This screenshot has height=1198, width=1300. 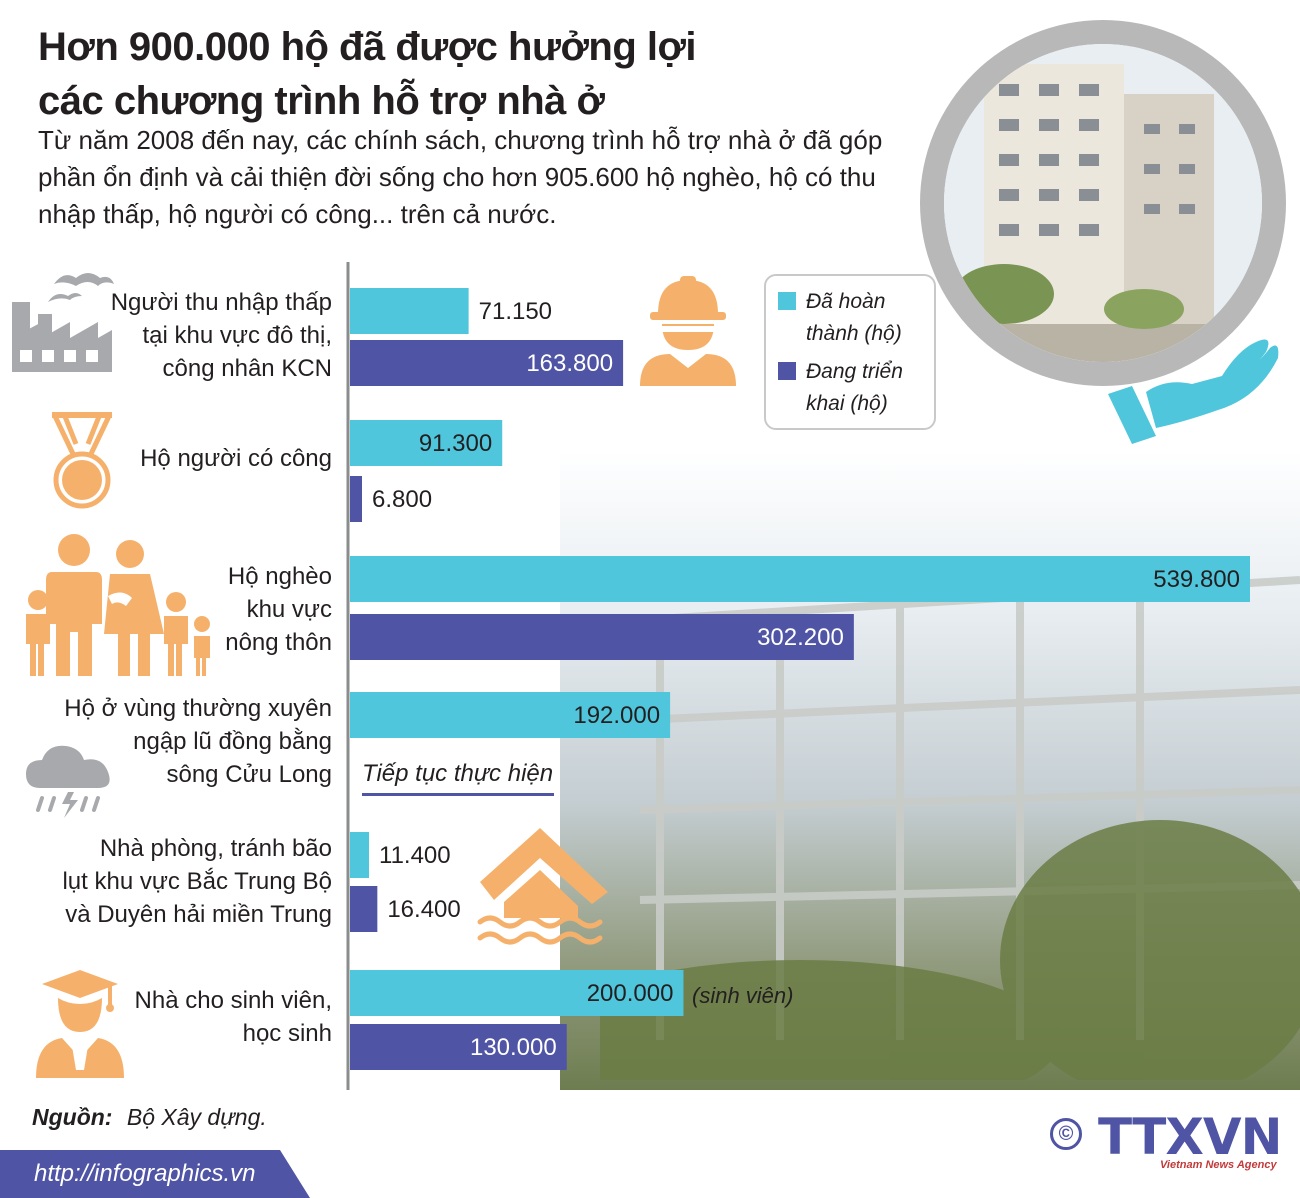 What do you see at coordinates (321, 101) in the screenshot?
I see `title-line-2: các chương trình hỗ trợ nhà ở` at bounding box center [321, 101].